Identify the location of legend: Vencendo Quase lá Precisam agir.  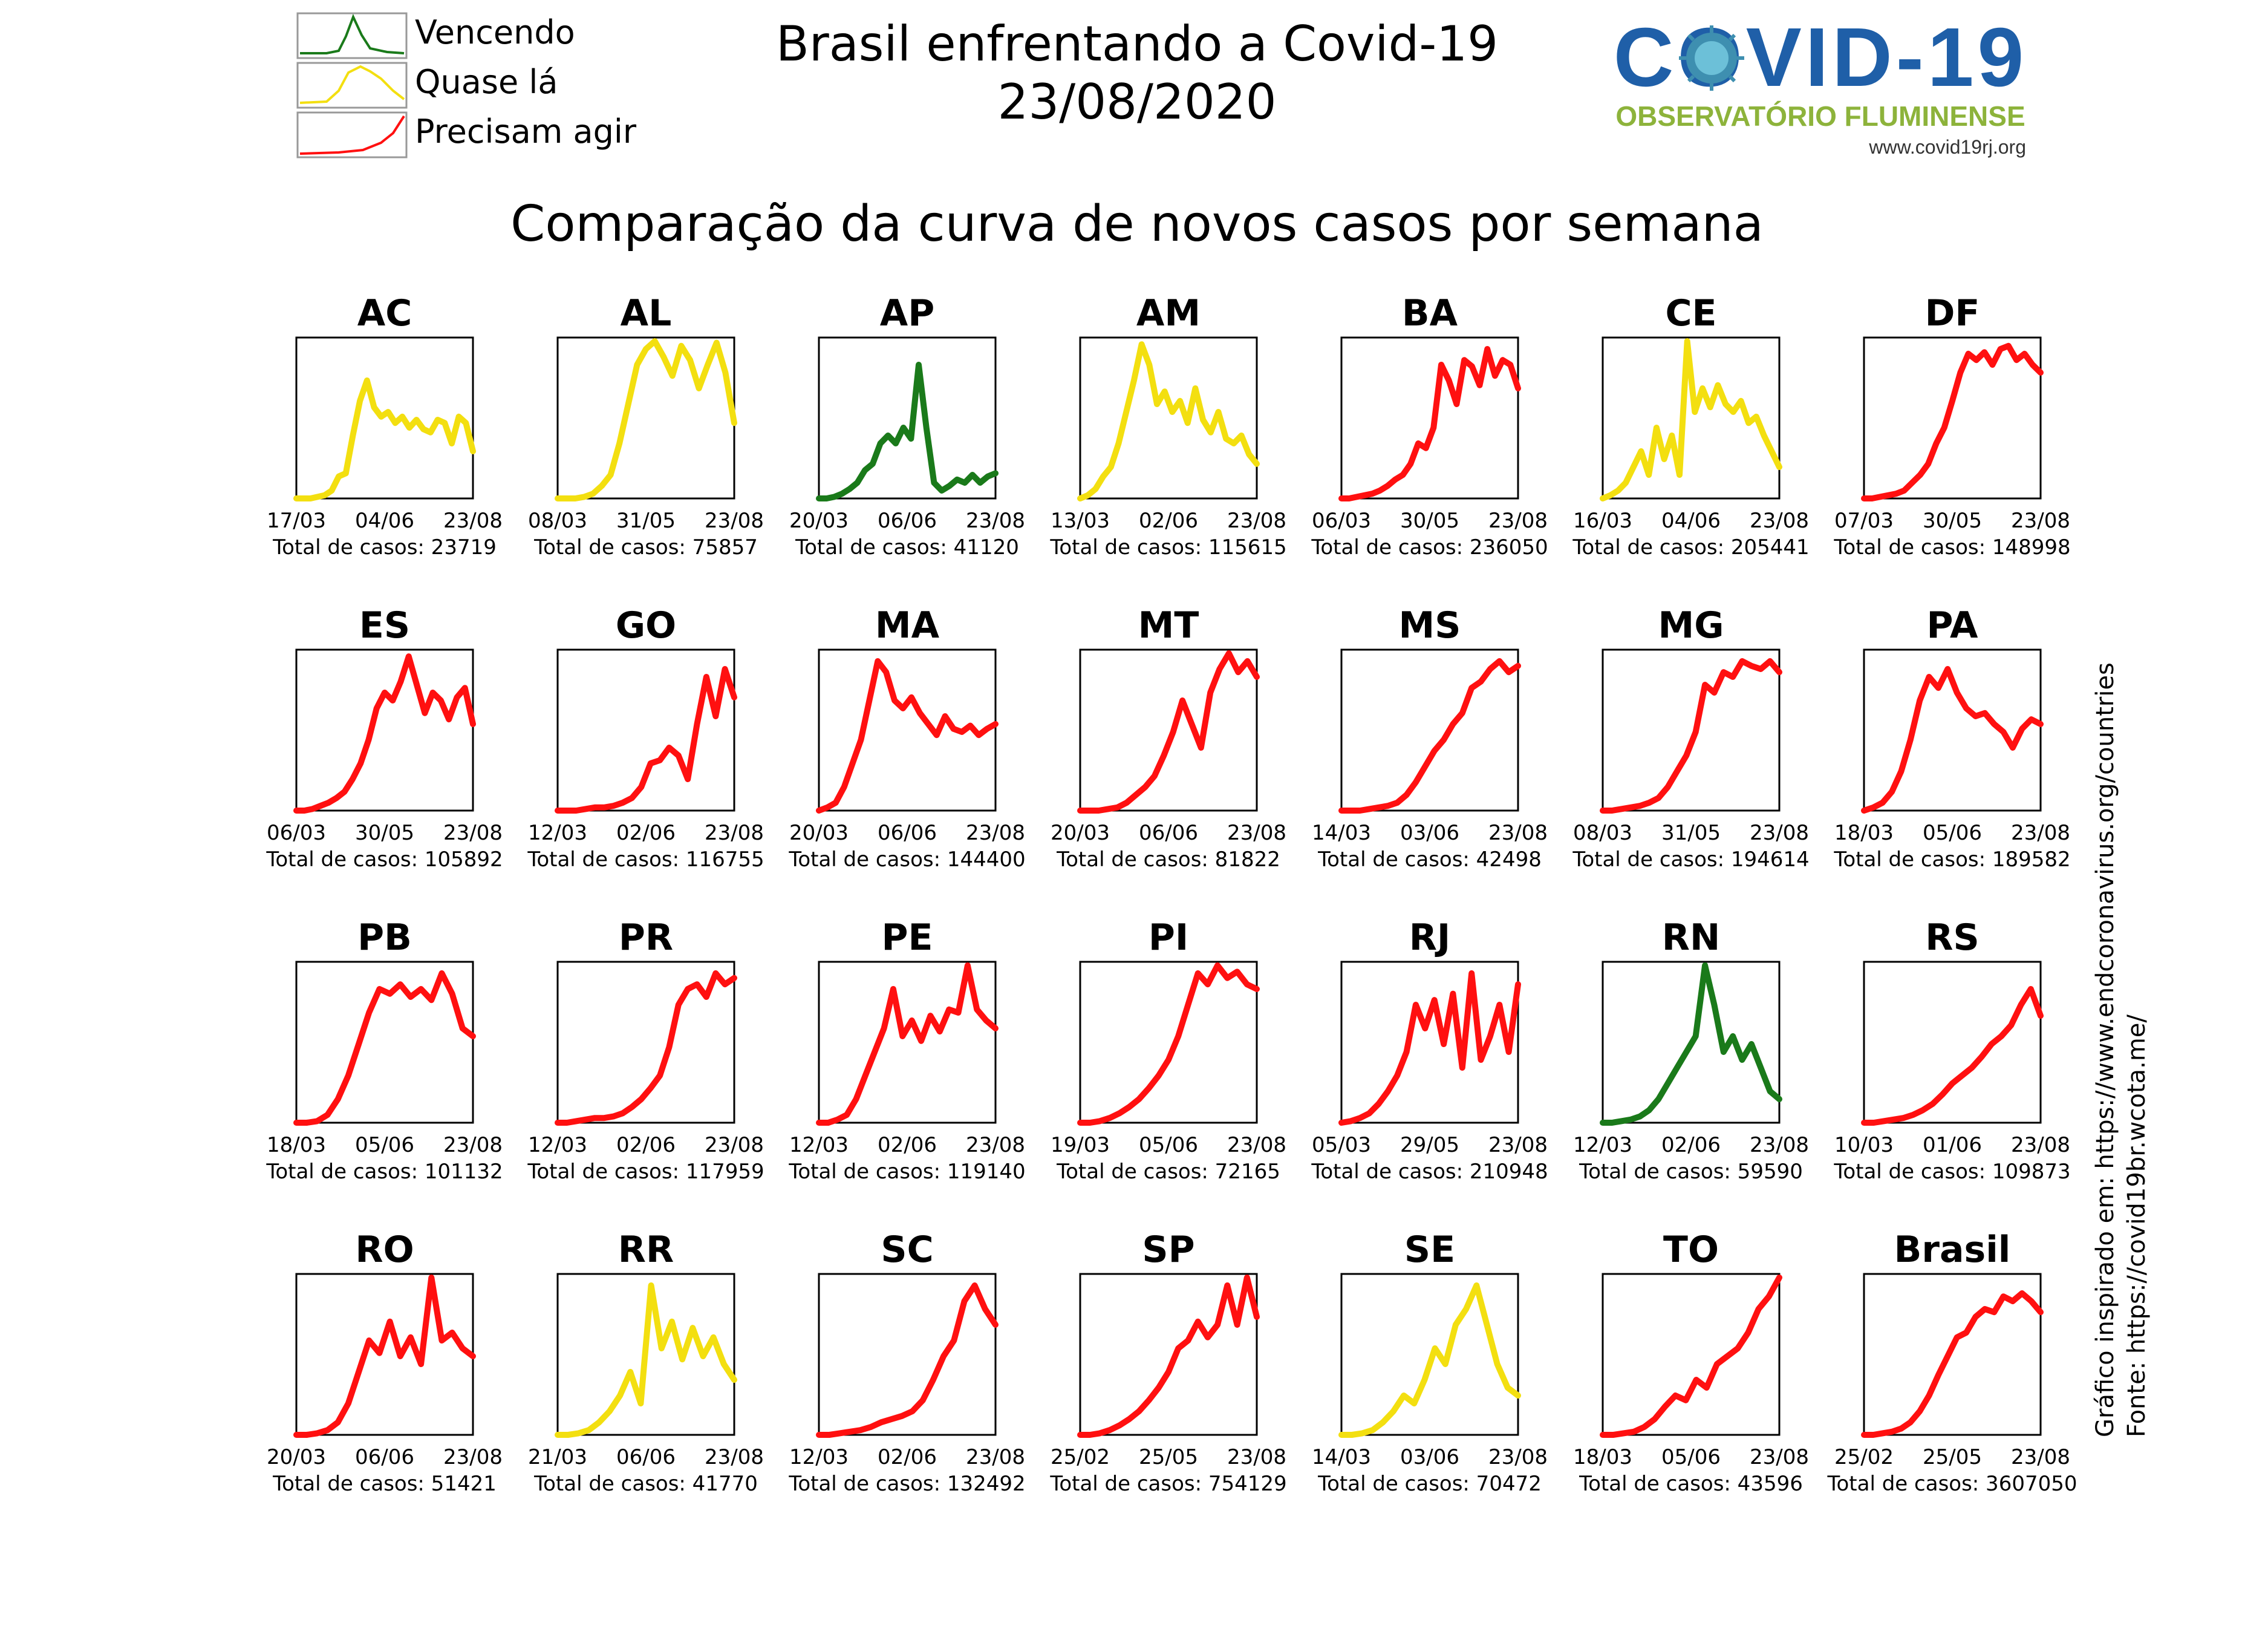
(466, 85).